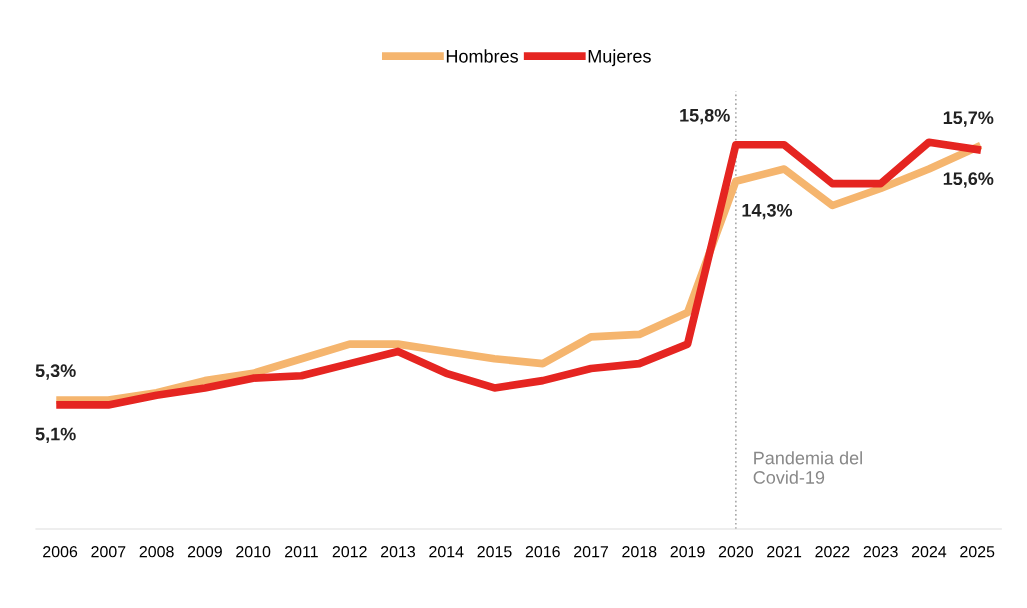 The height and width of the screenshot is (608, 1027). Describe the element at coordinates (301, 552) in the screenshot. I see `x-tick-label: 2011` at that location.